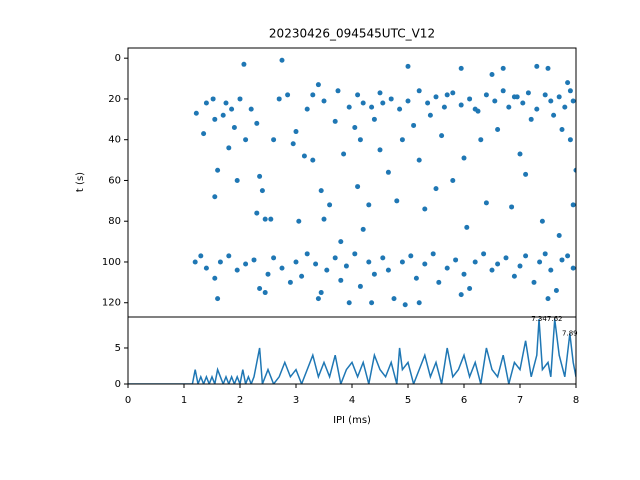  I want to click on y-tick-label: 0, so click(118, 58).